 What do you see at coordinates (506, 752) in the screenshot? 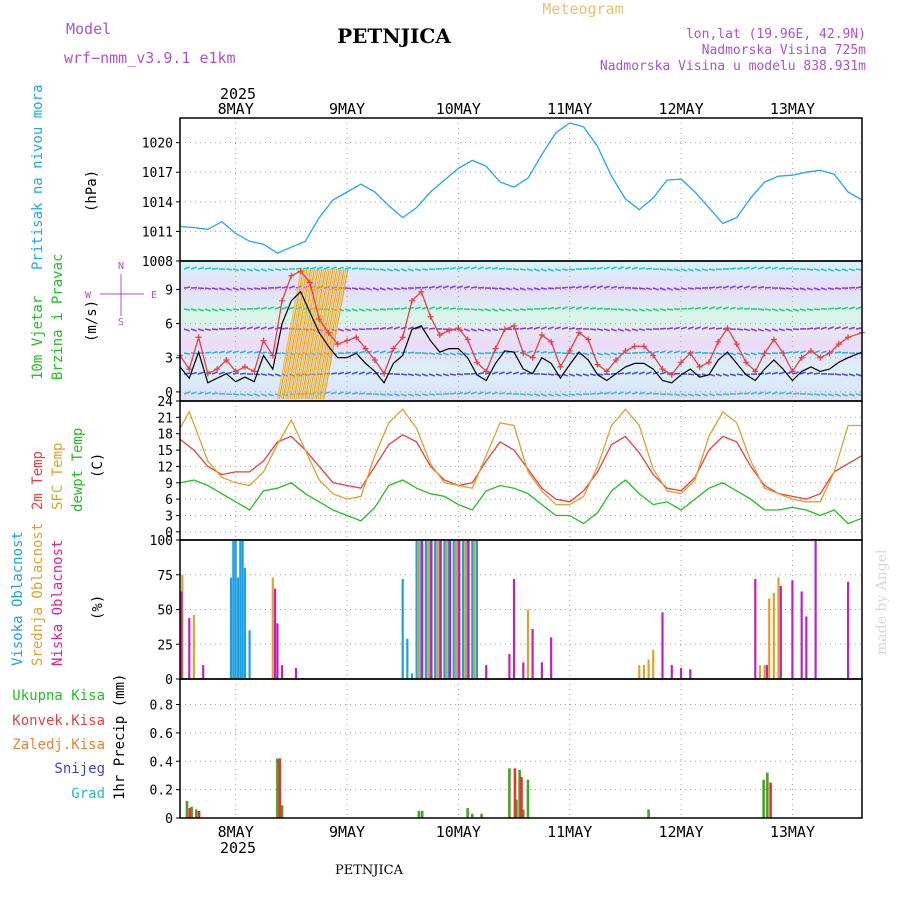
I see `precipitation-panel: 0 0.2 0.4 0.6 0.8` at bounding box center [506, 752].